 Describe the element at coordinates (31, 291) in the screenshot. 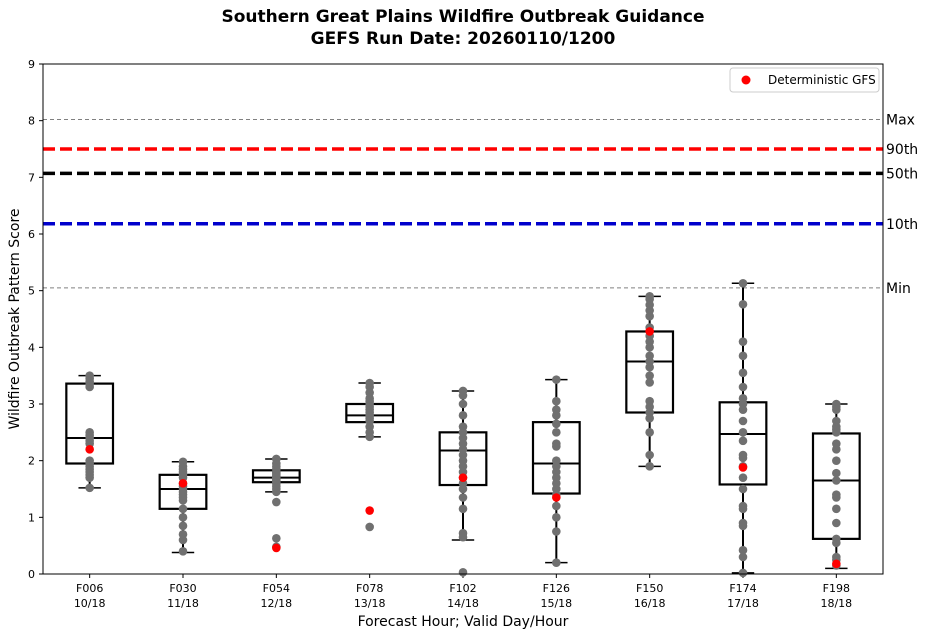

I see `y-tick-label: 5` at that location.